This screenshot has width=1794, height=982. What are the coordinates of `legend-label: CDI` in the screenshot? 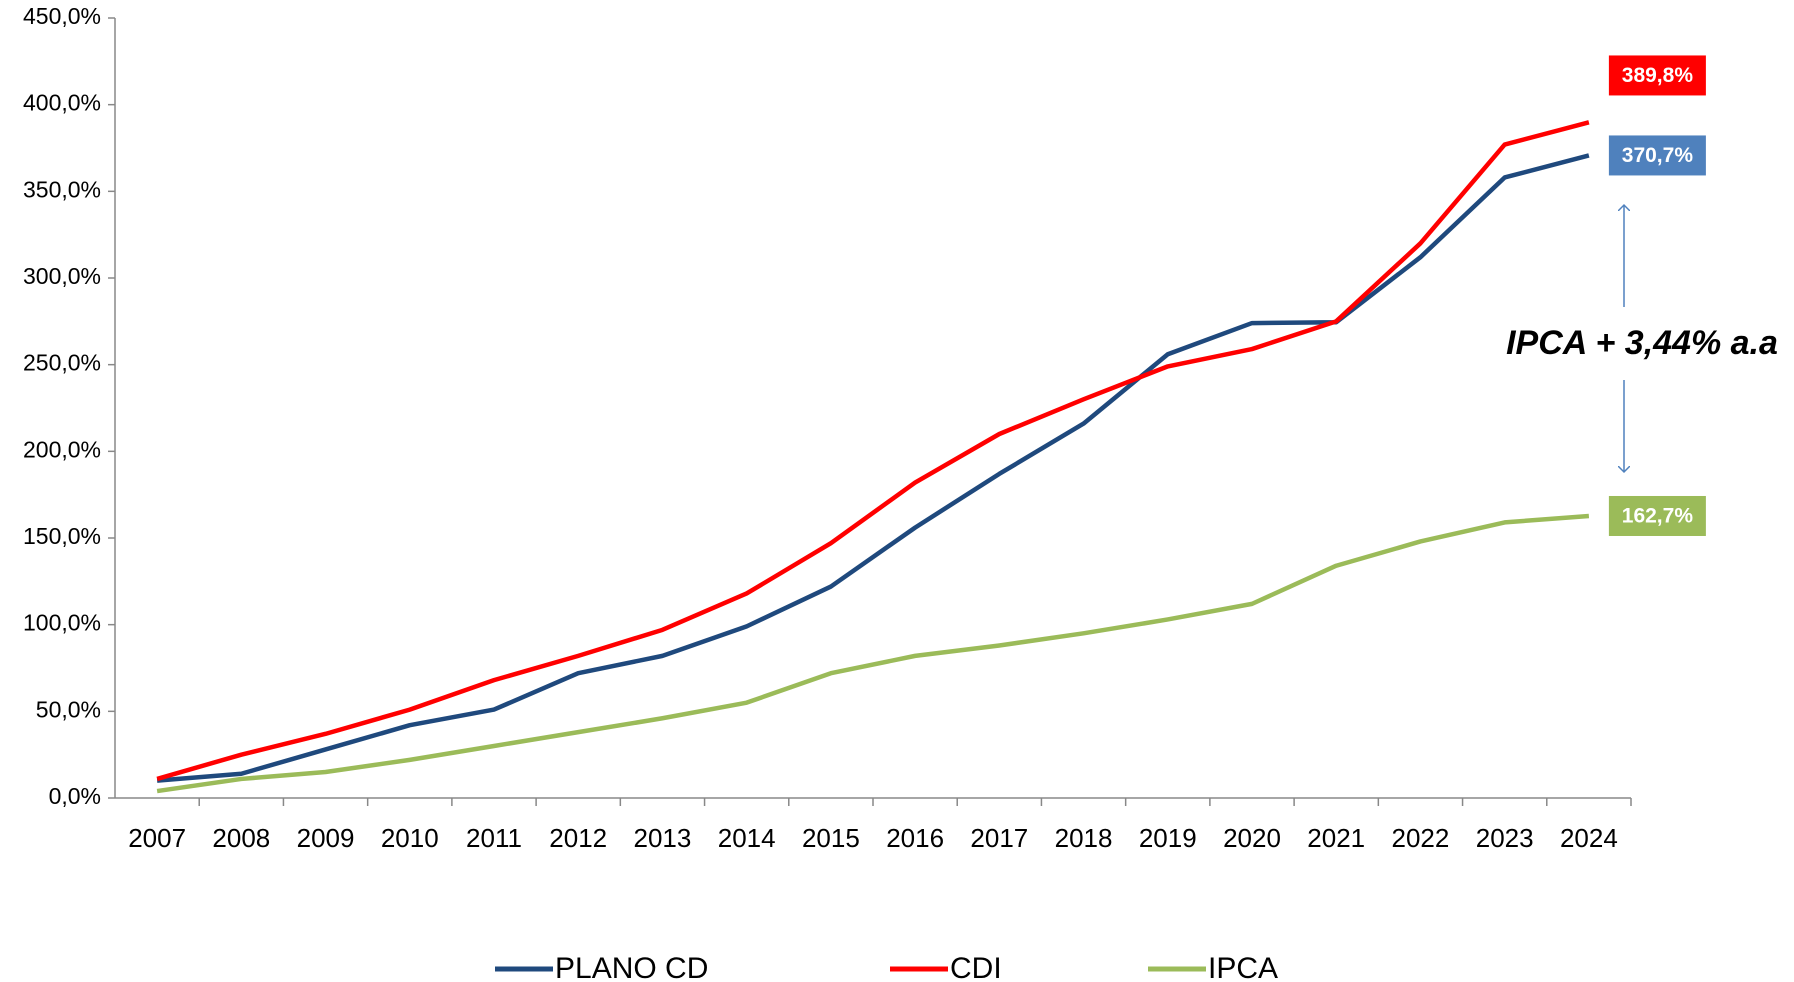 It's located at (976, 967).